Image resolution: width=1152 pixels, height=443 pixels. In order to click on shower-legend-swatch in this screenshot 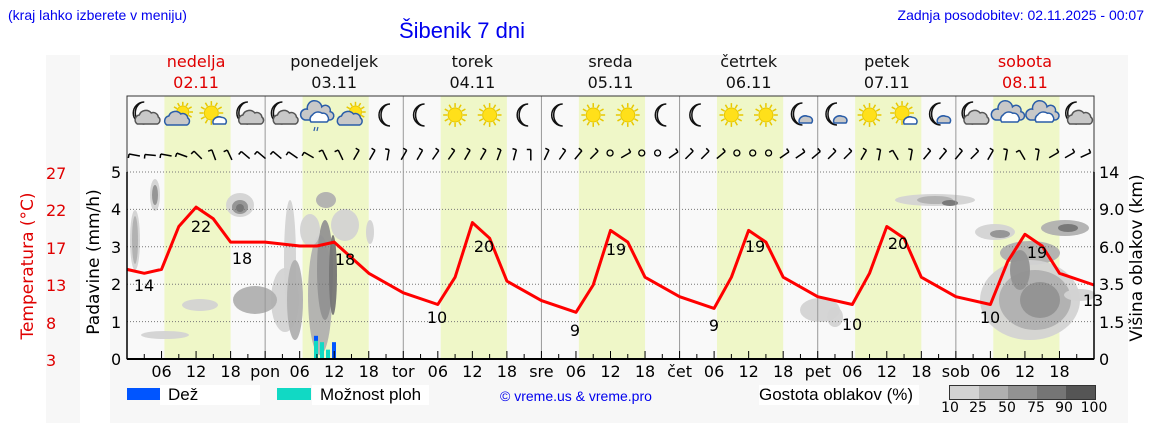, I will do `click(294, 394)`.